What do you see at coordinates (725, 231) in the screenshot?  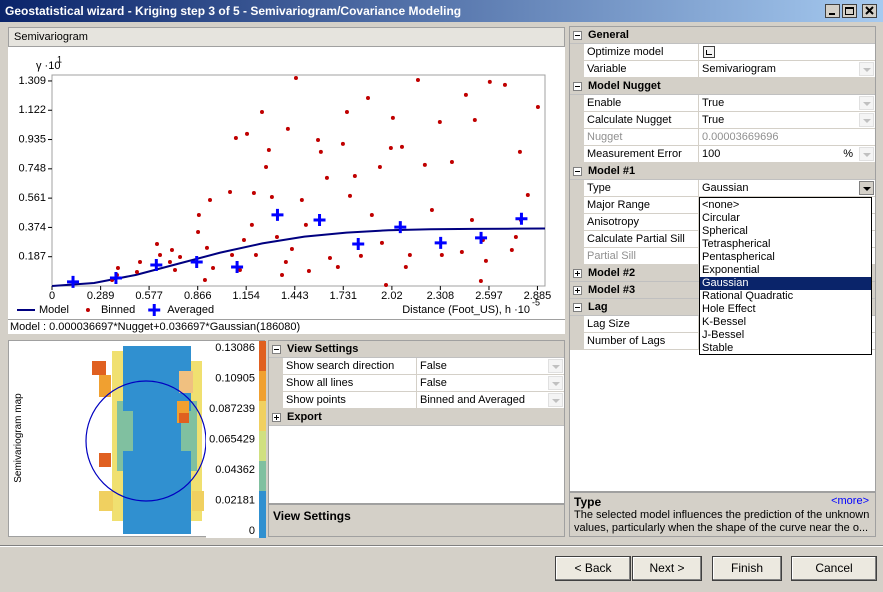 I see `dropdown-option: Spherical` at bounding box center [725, 231].